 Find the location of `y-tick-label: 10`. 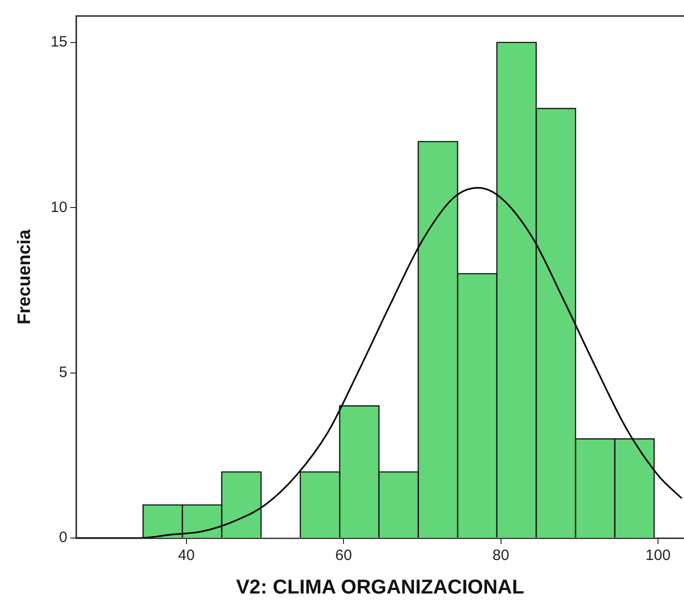

y-tick-label: 10 is located at coordinates (59, 207).